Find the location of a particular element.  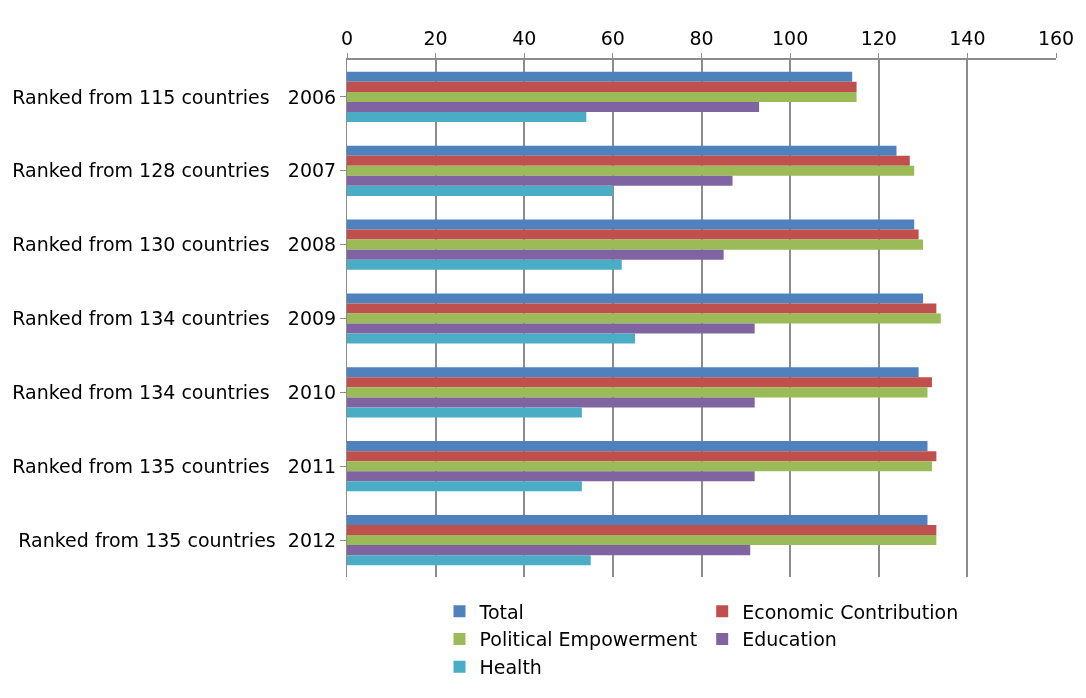

legend-label: Economic Contribution is located at coordinates (850, 611).